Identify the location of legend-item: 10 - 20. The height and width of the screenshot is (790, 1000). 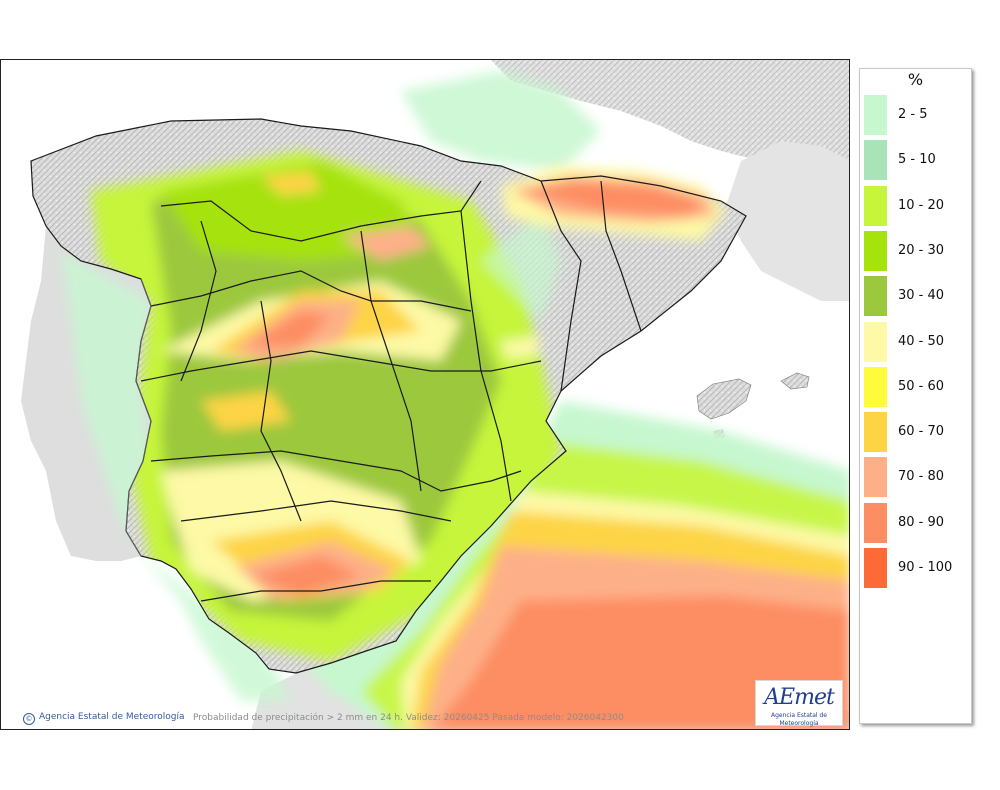
(916, 205).